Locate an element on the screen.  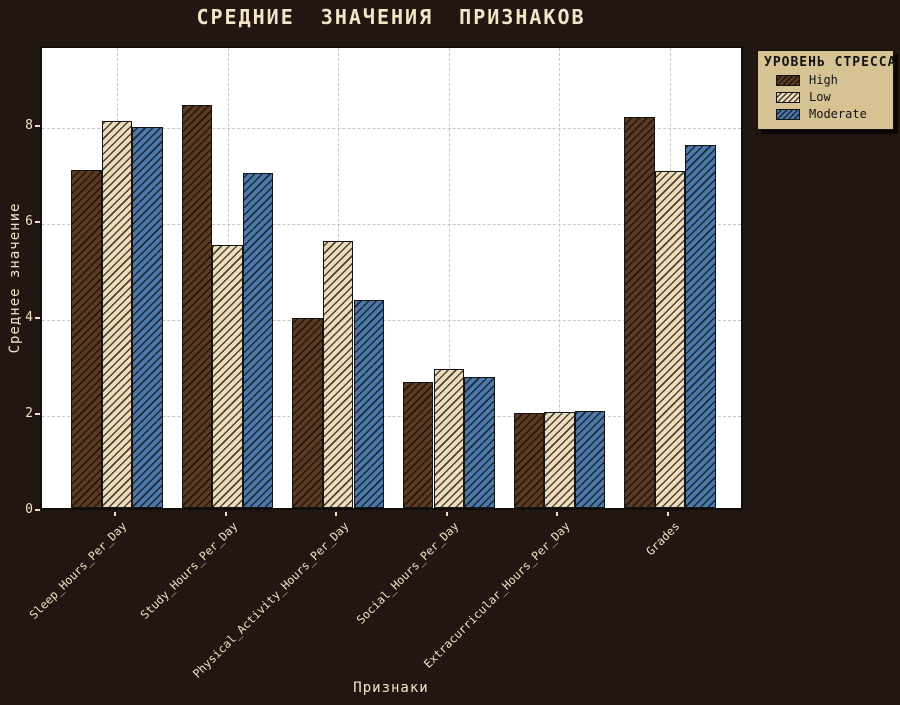
x-tick-label: Grades is located at coordinates (663, 539).